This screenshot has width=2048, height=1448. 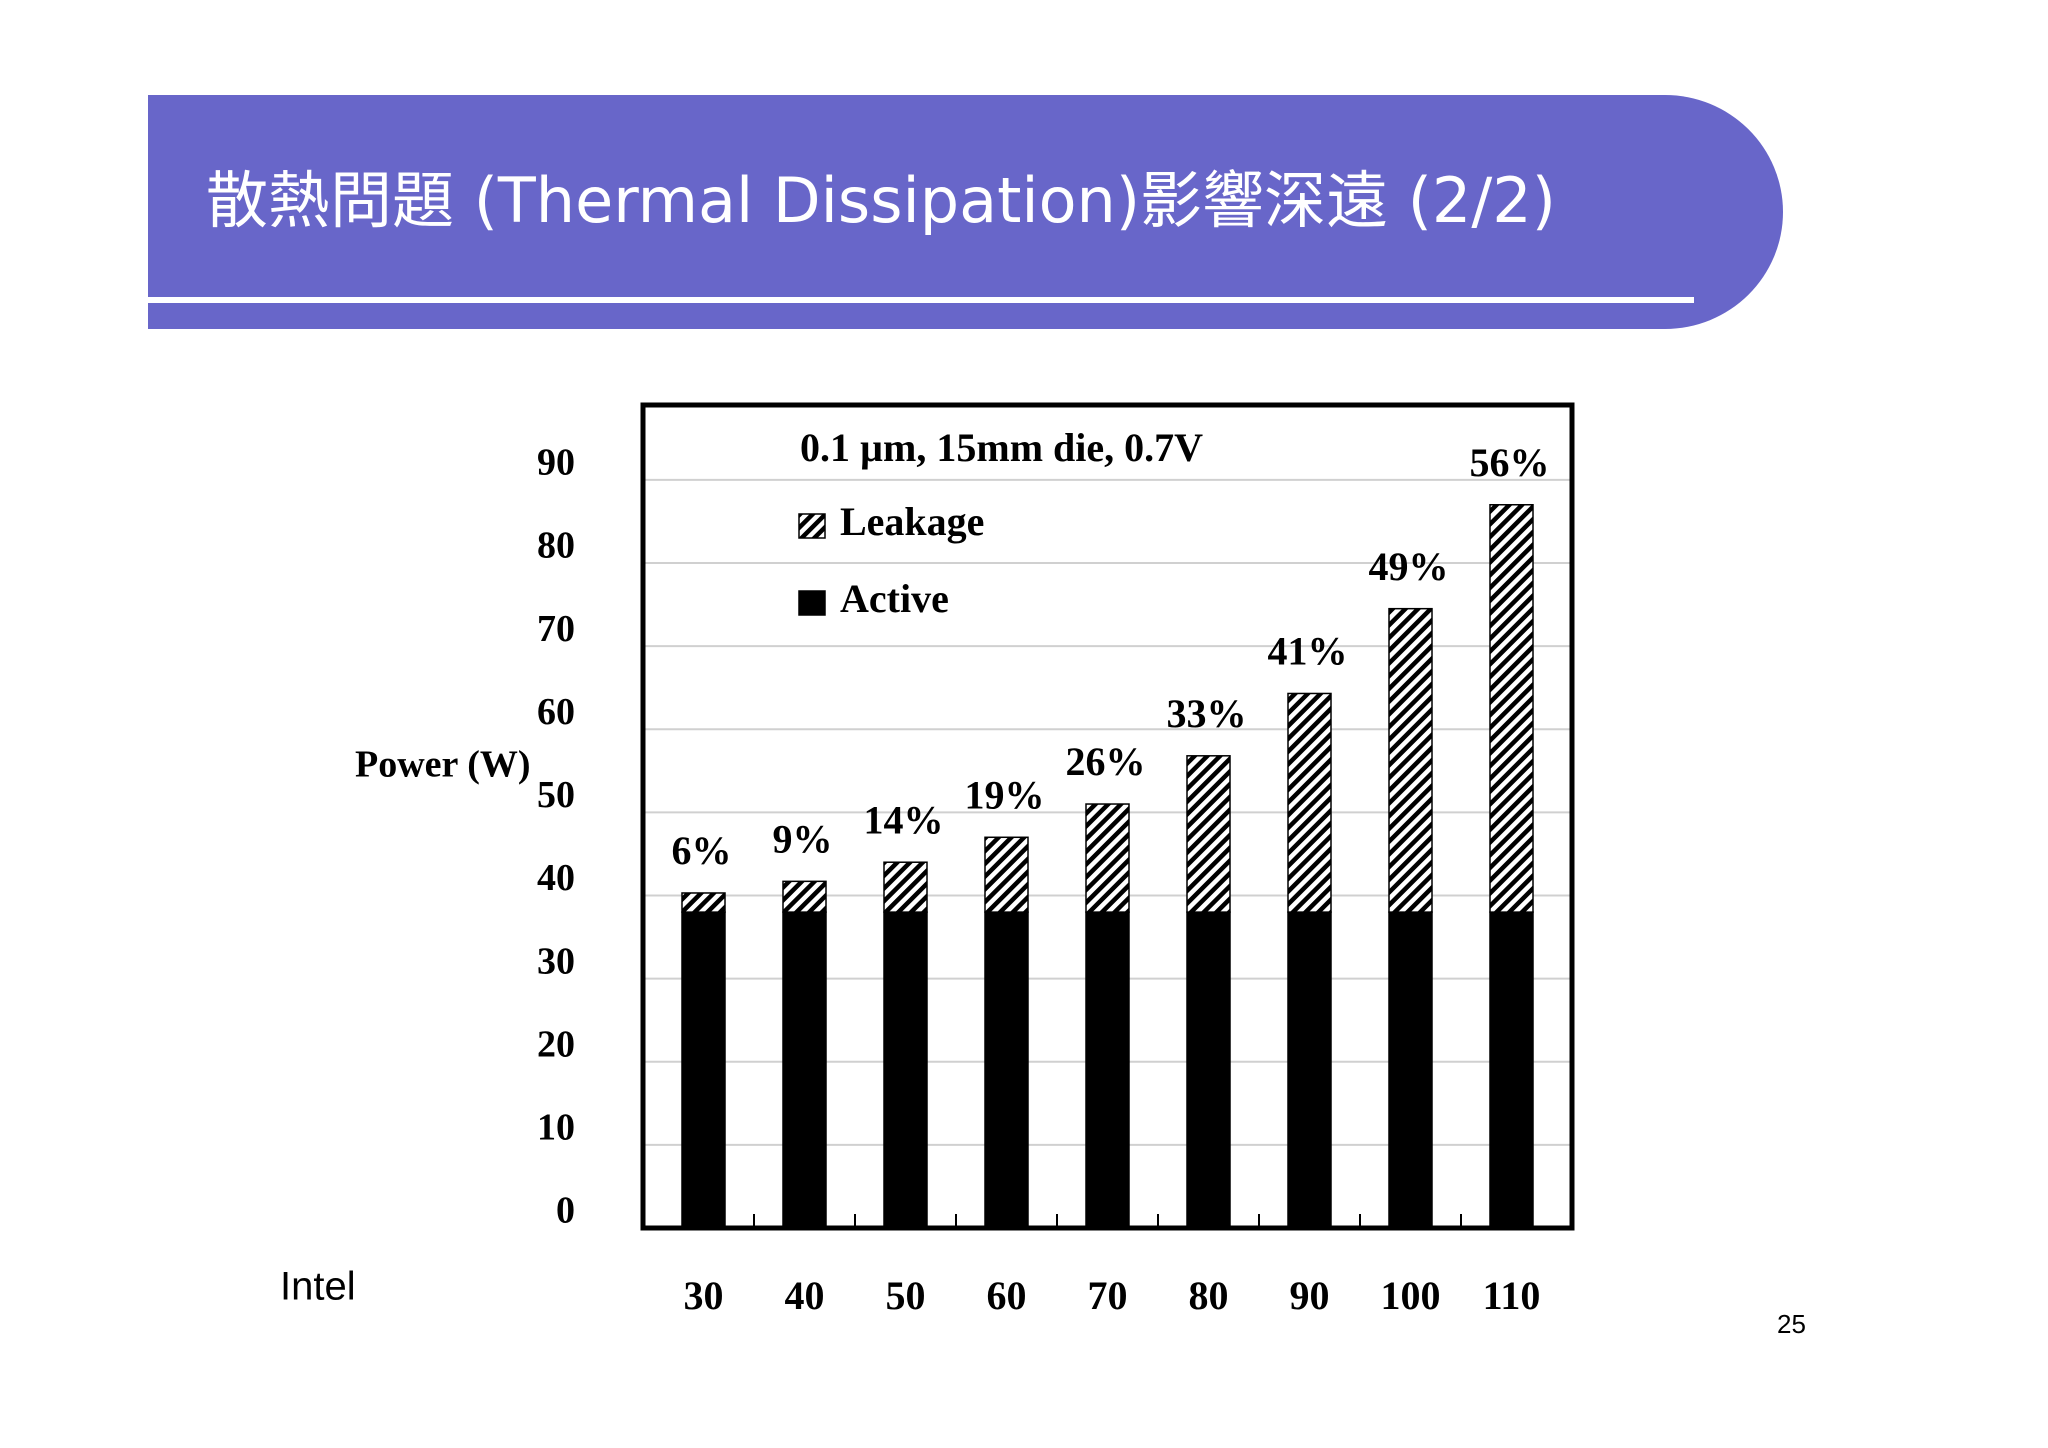 What do you see at coordinates (921, 300) in the screenshot?
I see `title-rule` at bounding box center [921, 300].